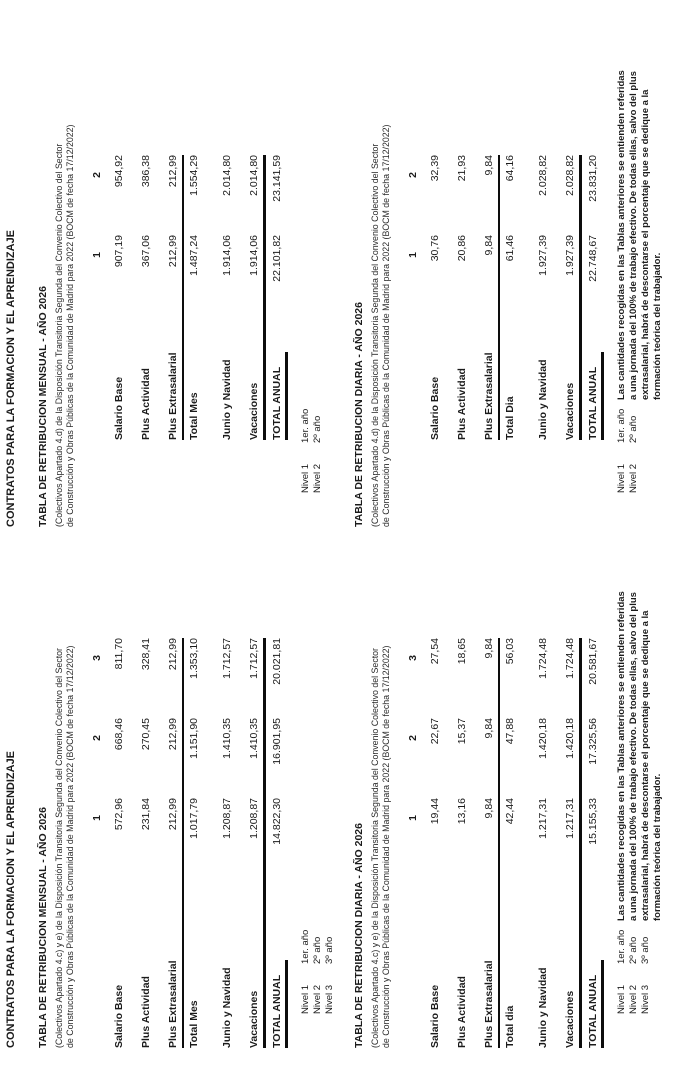  What do you see at coordinates (462, 168) in the screenshot?
I see `row-value: 21,93` at bounding box center [462, 168].